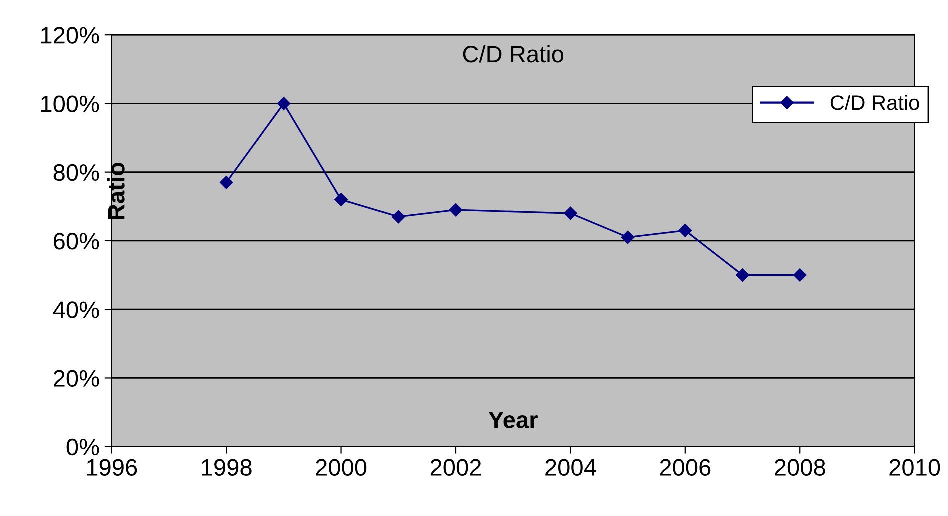 The height and width of the screenshot is (516, 948). What do you see at coordinates (685, 467) in the screenshot?
I see `x-tick-label: 2006` at bounding box center [685, 467].